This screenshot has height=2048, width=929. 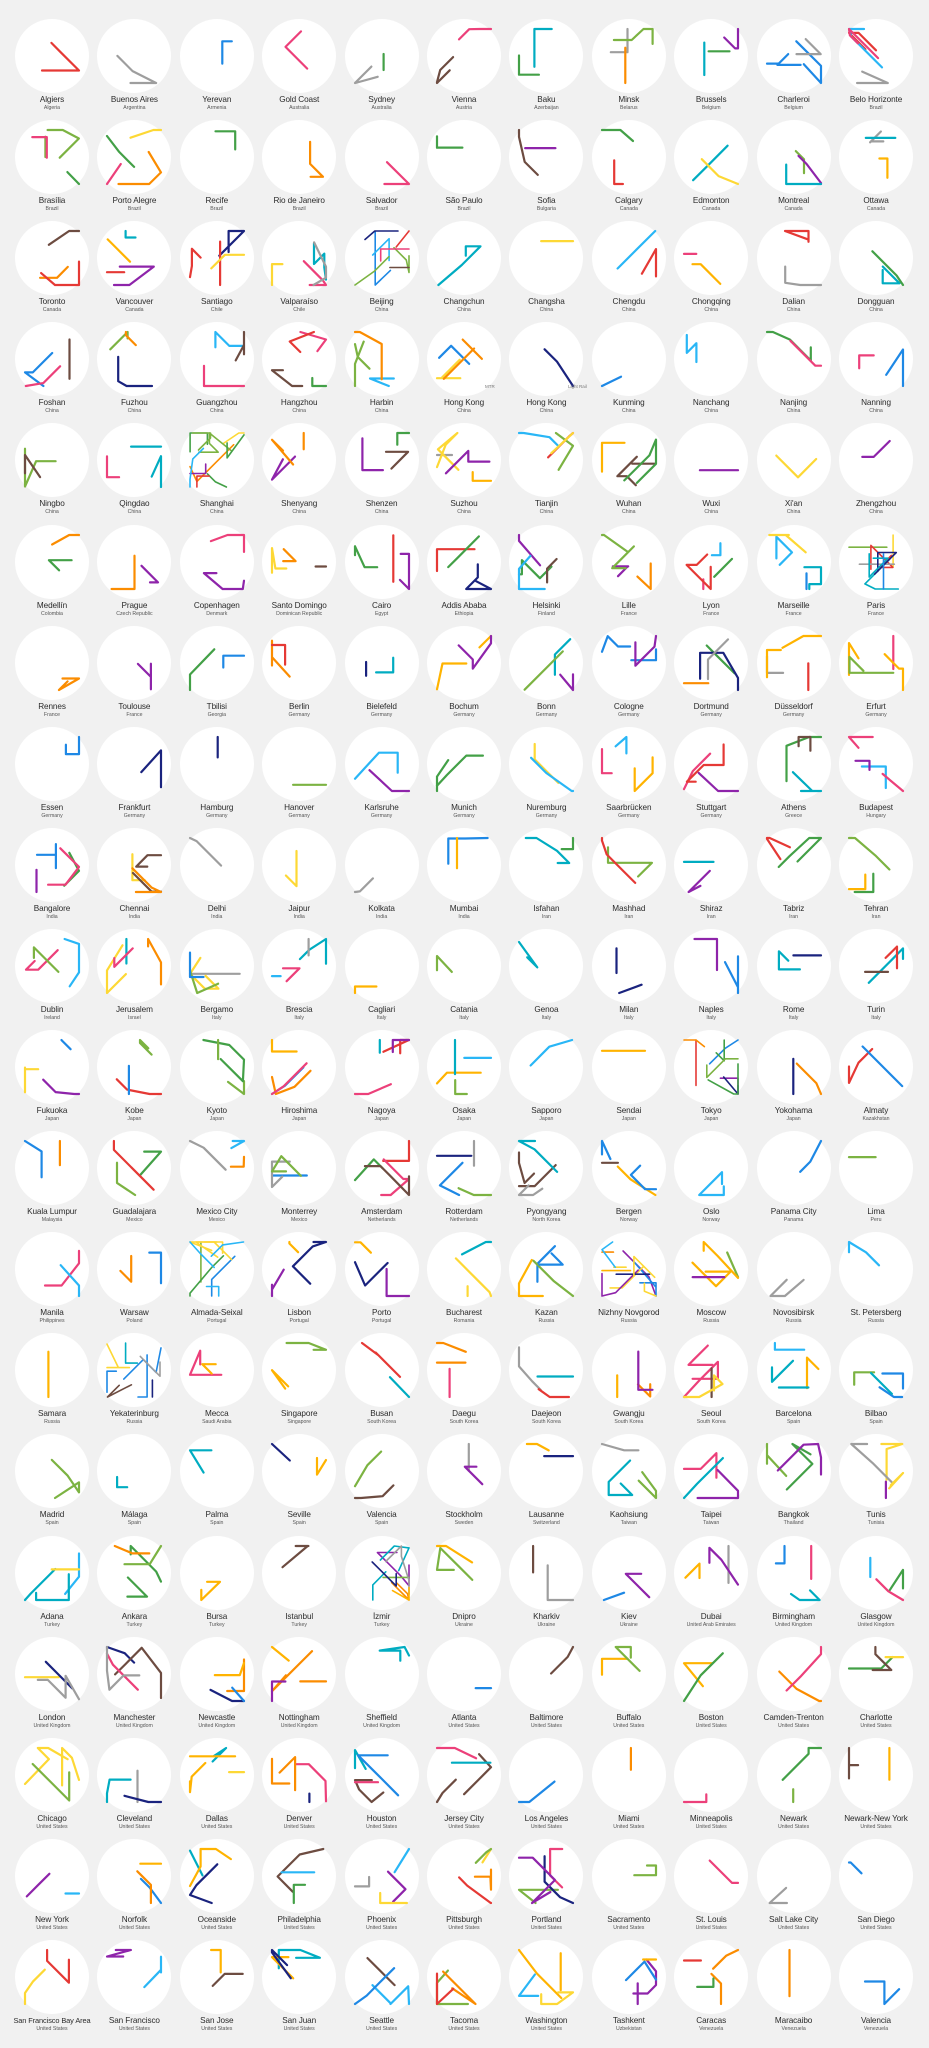 What do you see at coordinates (876, 1889) in the screenshot?
I see `city-map-san-diego: San Diego United States` at bounding box center [876, 1889].